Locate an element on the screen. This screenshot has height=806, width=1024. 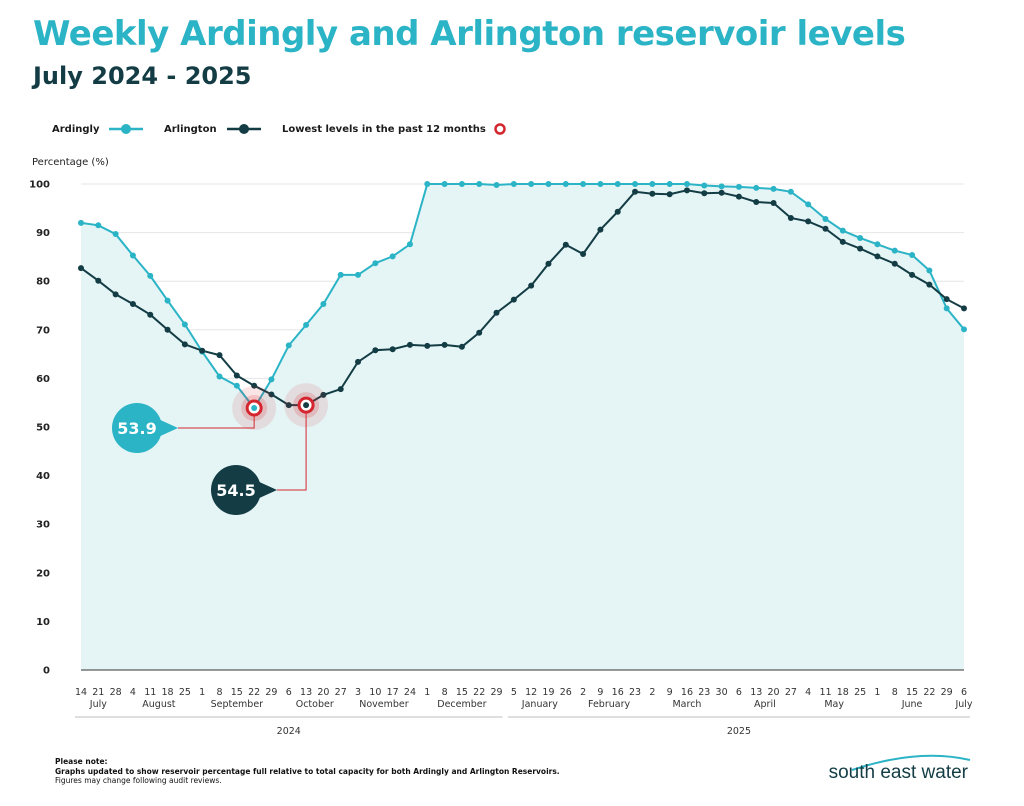
x-day-tick-label: 3 is located at coordinates (358, 692).